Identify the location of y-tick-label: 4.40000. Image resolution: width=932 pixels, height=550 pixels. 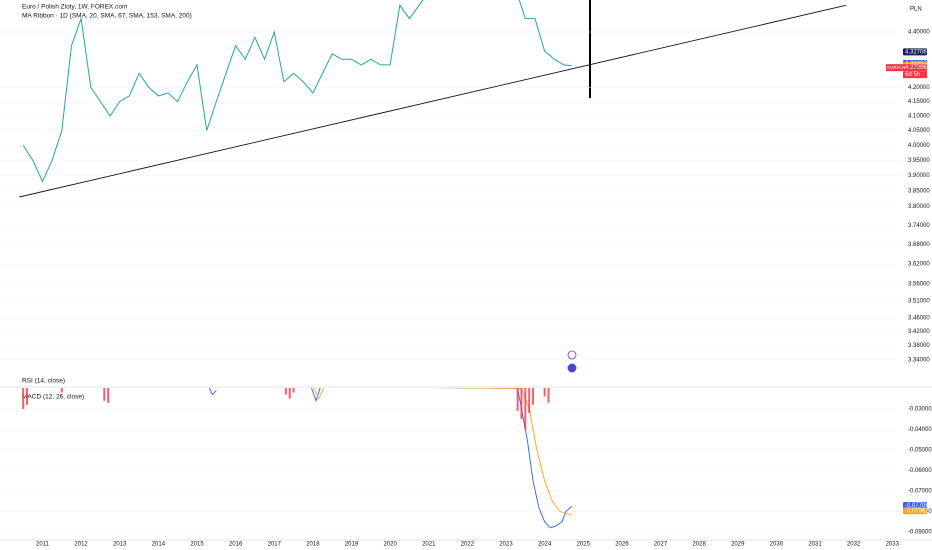
(919, 33).